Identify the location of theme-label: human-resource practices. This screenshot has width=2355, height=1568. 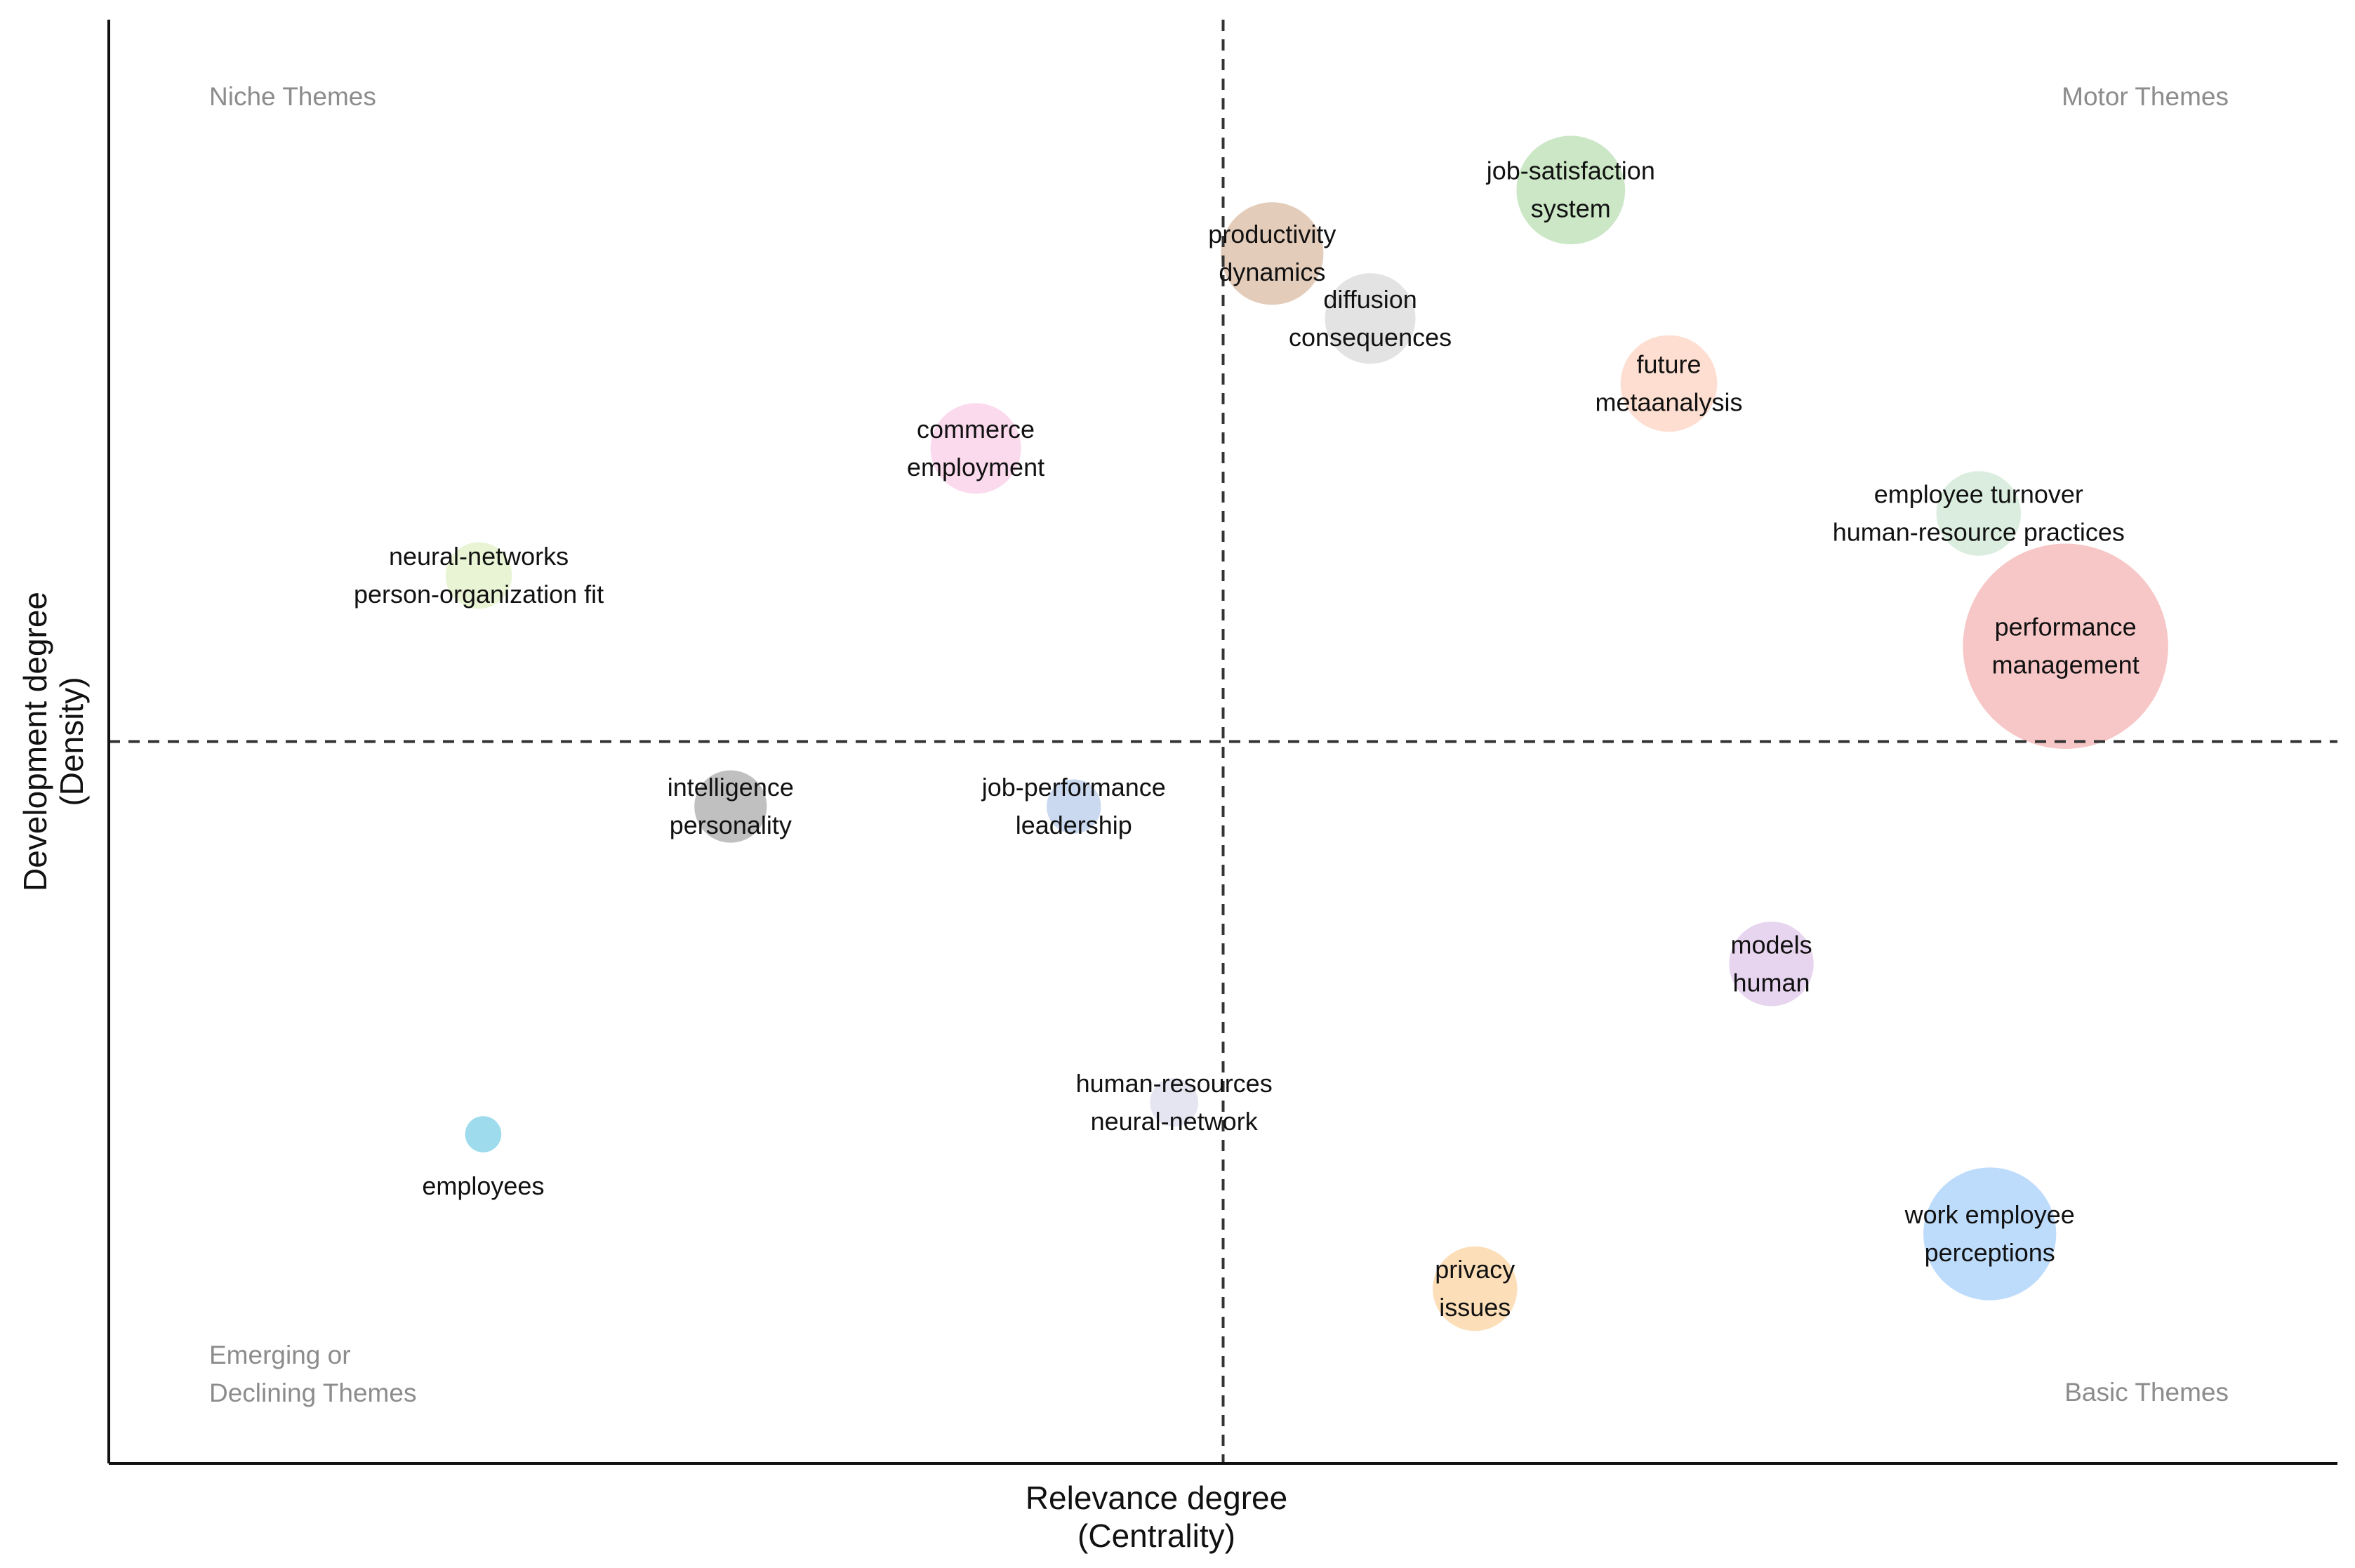
(1979, 531).